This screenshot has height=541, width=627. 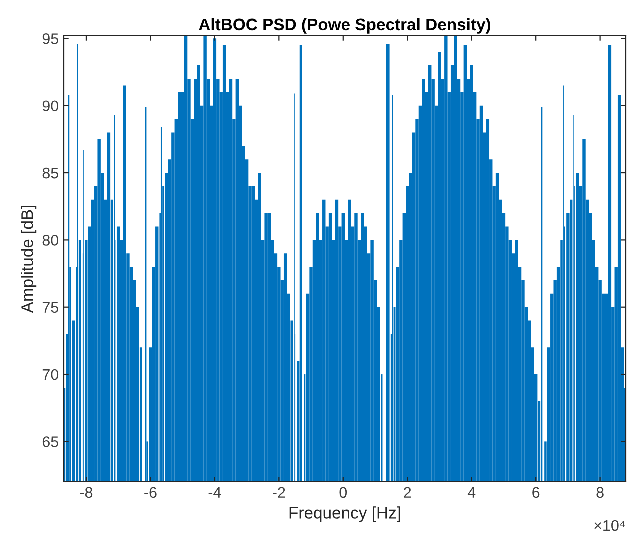 What do you see at coordinates (50, 442) in the screenshot?
I see `y-tick-label: 65` at bounding box center [50, 442].